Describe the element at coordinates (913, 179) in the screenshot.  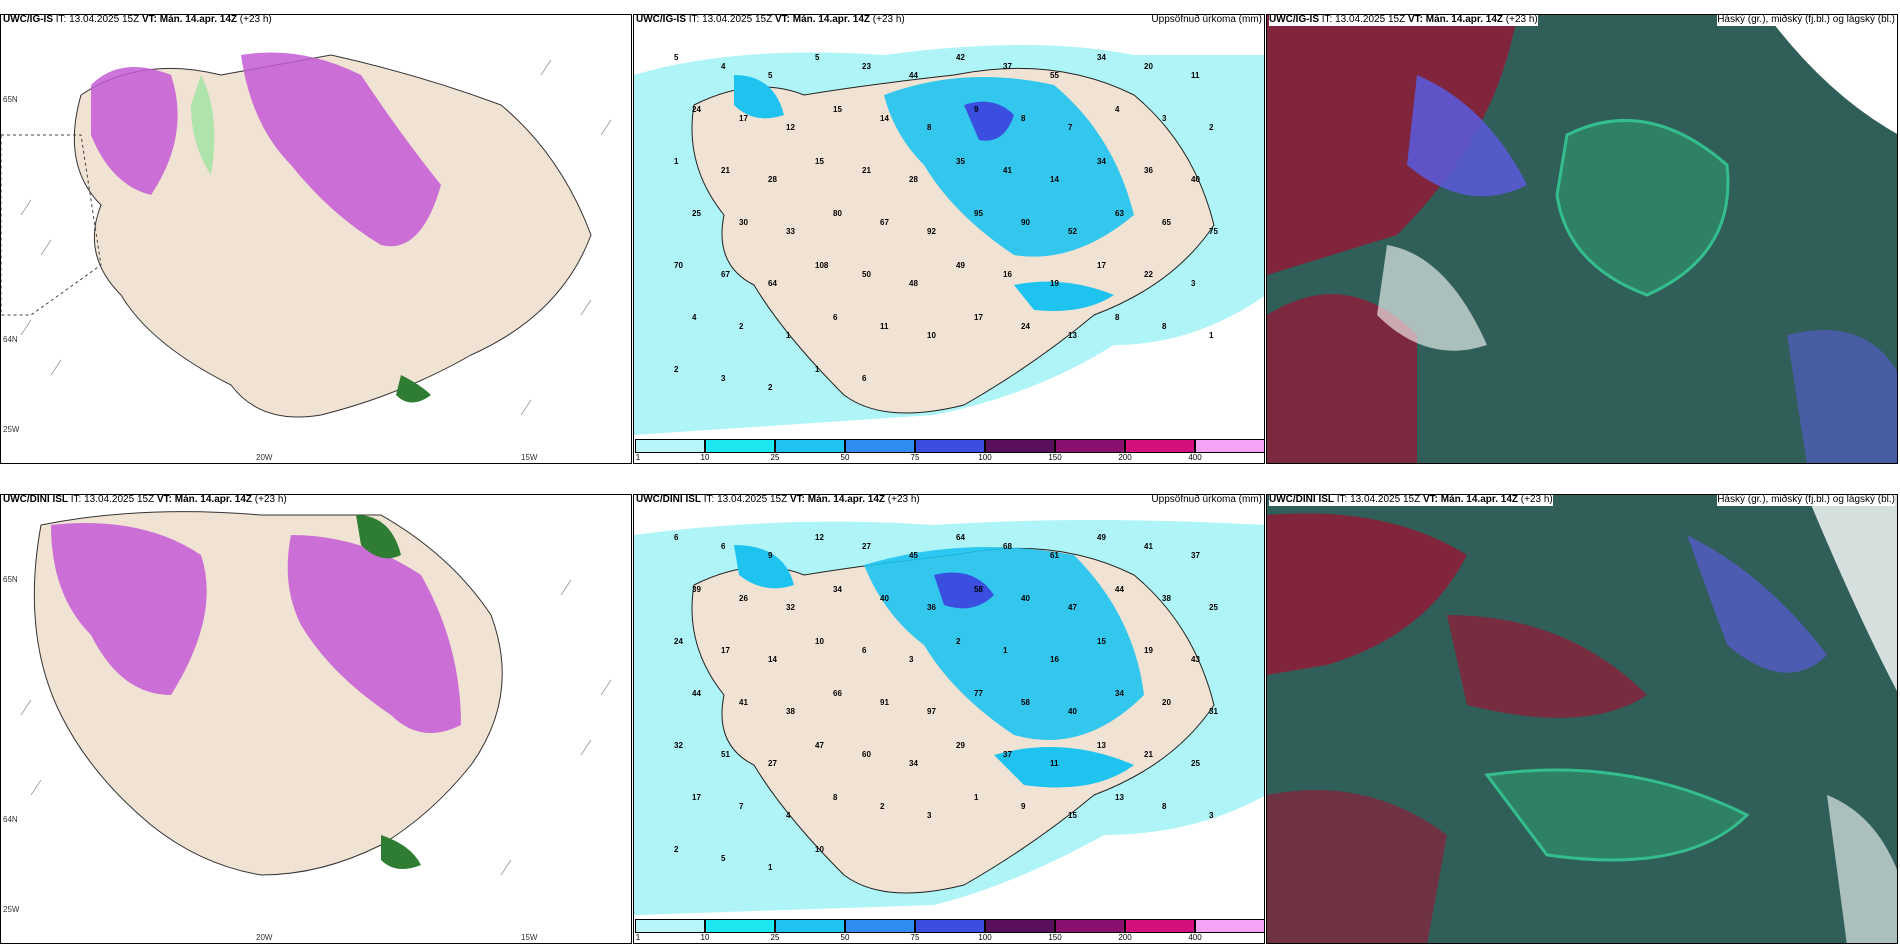
I see `precip-value-label: 28` at that location.